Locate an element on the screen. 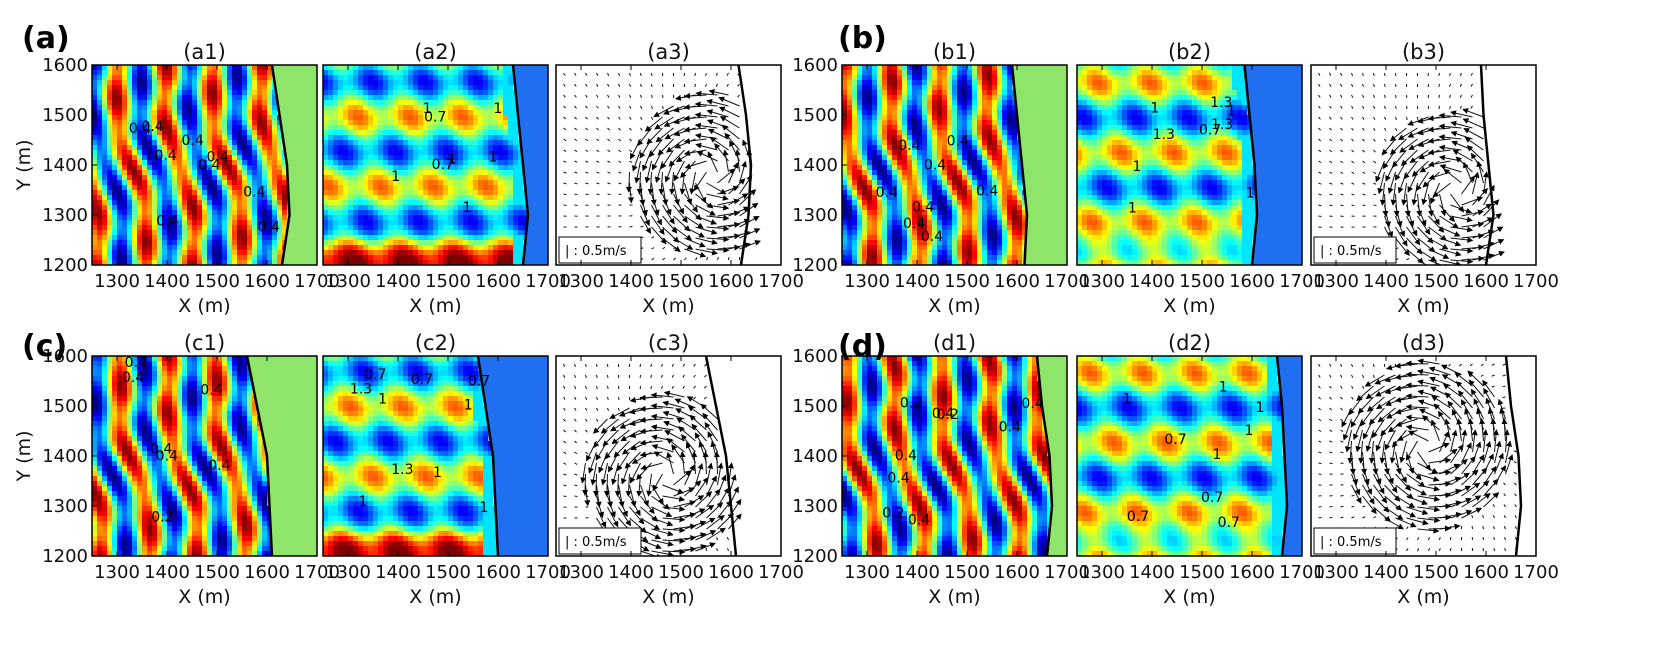  panel-frame is located at coordinates (435, 165).